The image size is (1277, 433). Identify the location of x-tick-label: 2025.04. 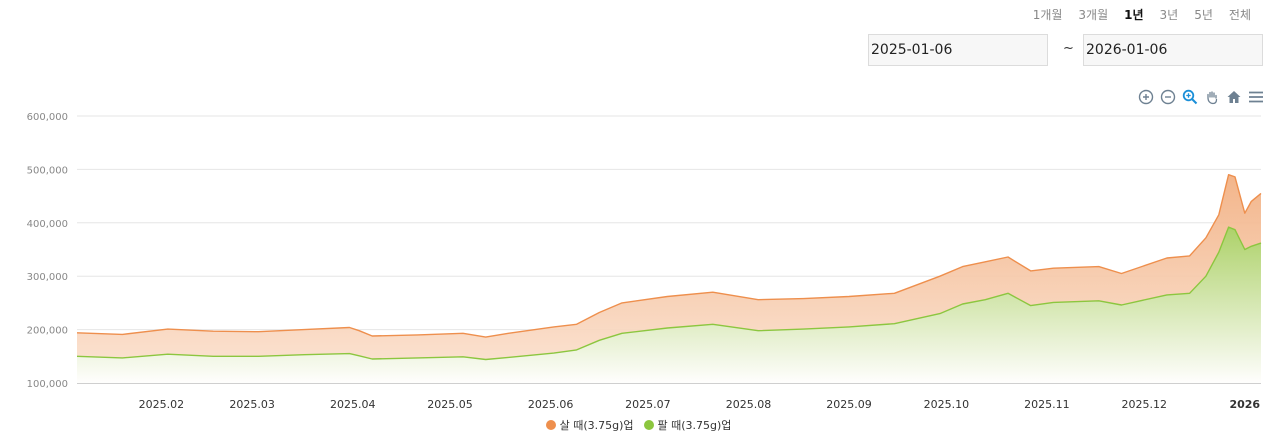
(353, 404).